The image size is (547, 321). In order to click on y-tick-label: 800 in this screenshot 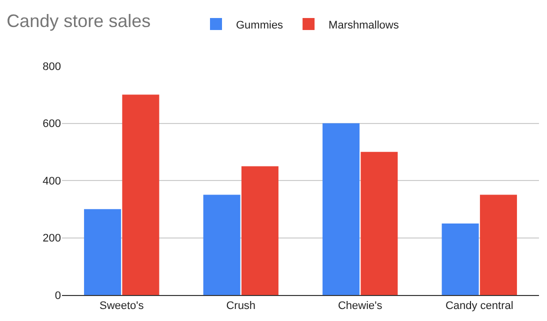, I will do `click(51, 66)`.